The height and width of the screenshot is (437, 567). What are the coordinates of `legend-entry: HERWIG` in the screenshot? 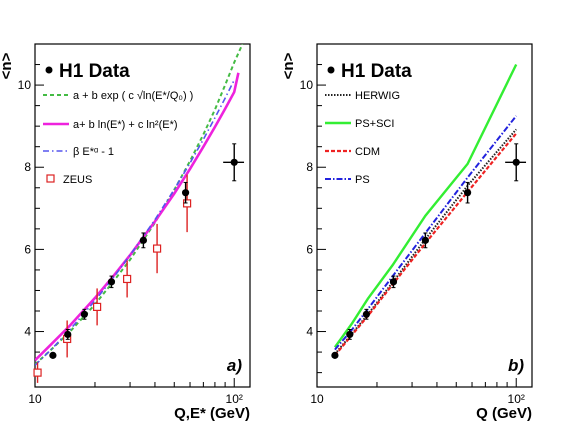 It's located at (362, 96).